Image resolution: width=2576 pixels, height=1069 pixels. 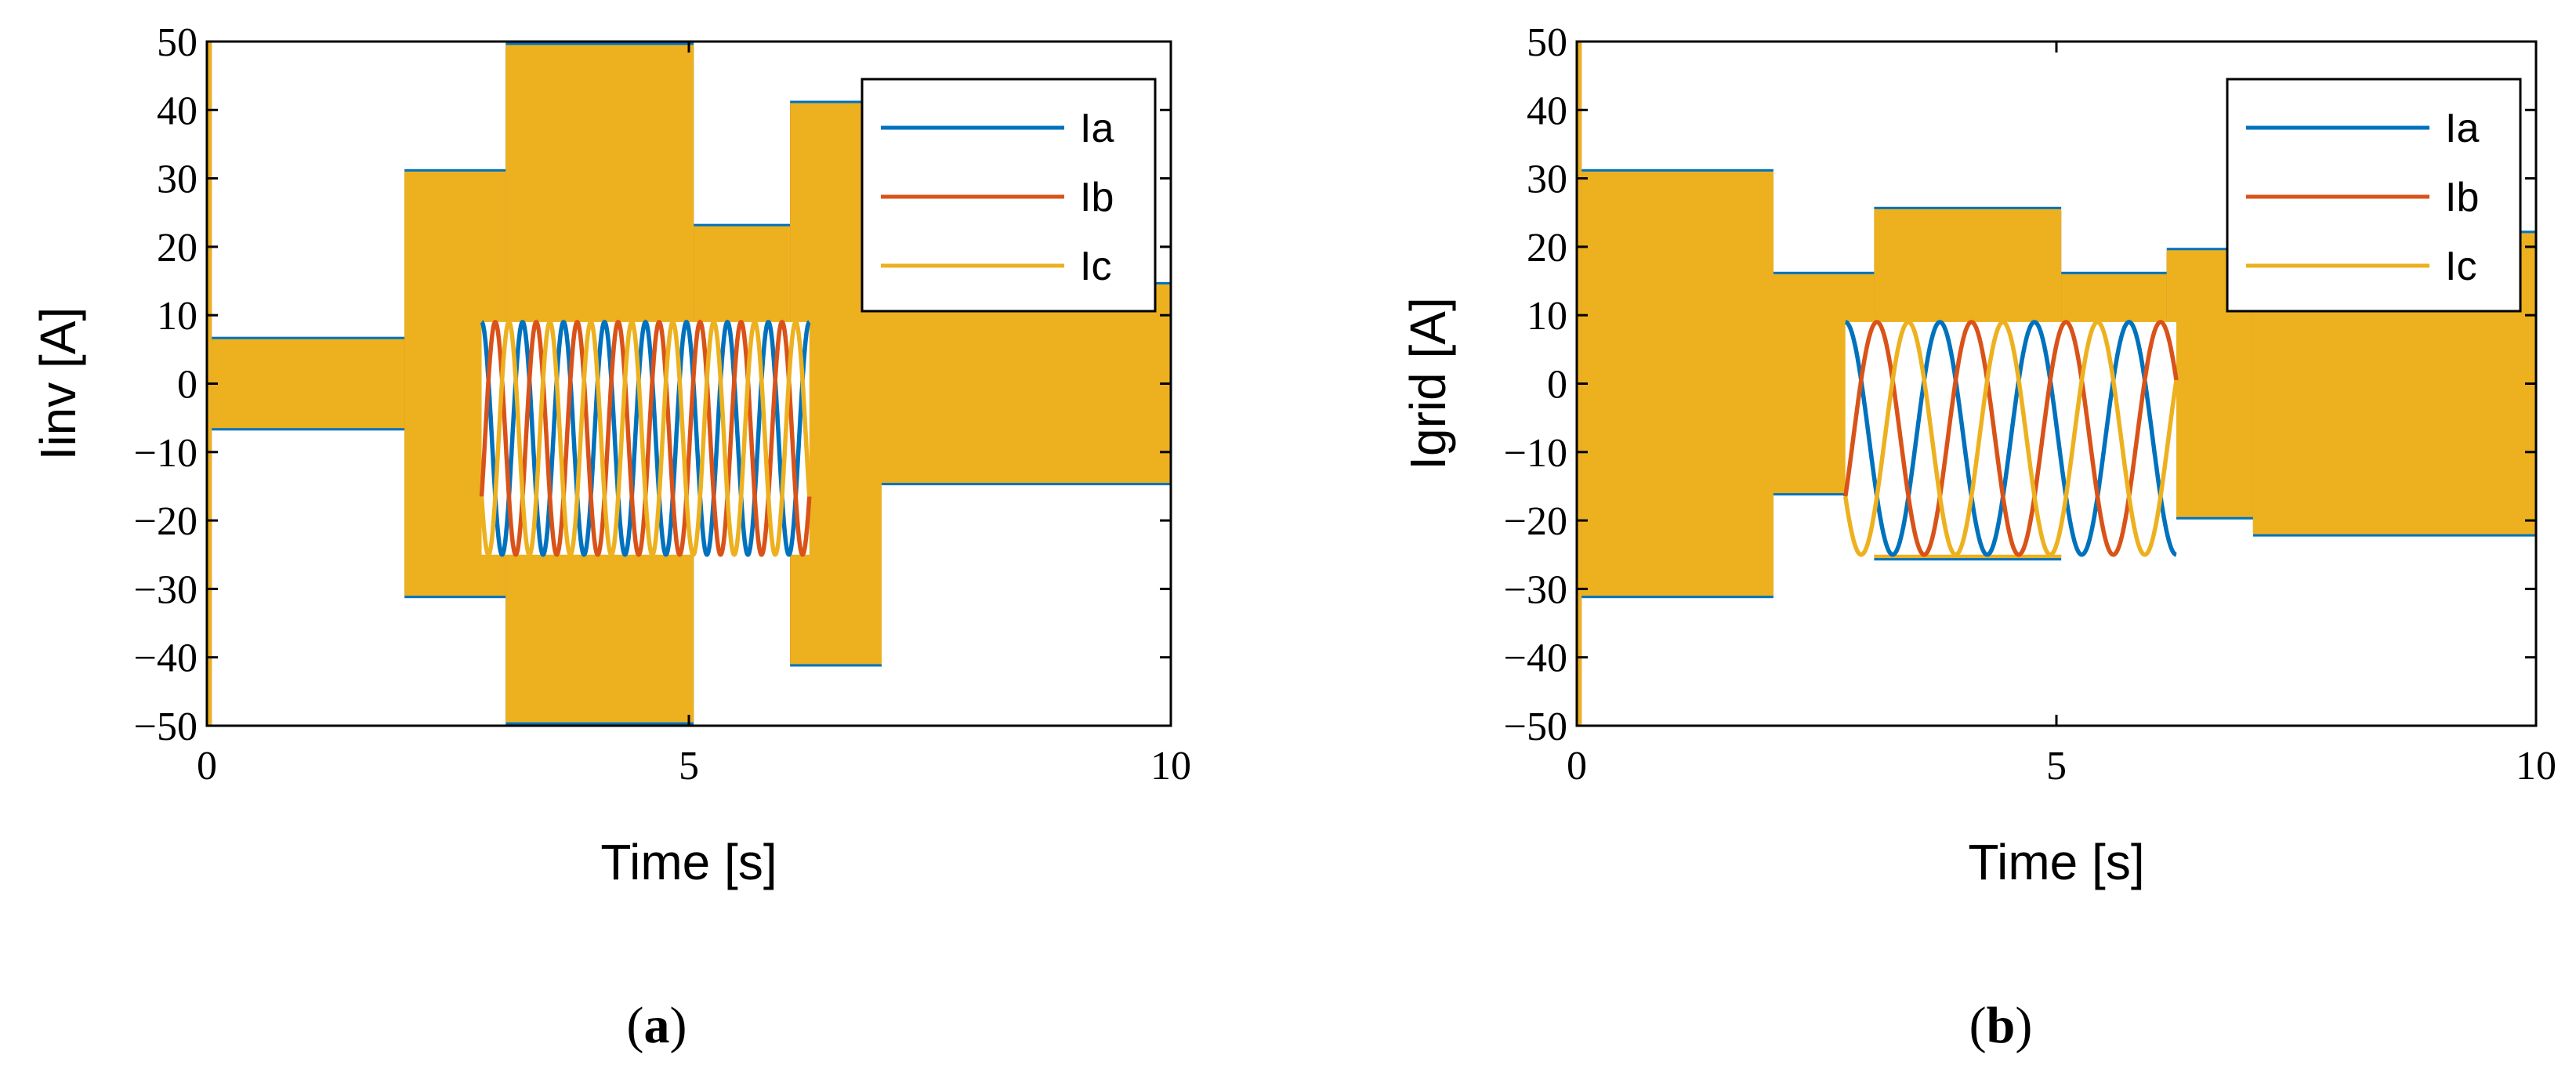 I want to click on x-axis-label-b: Time [s], so click(x=2056, y=862).